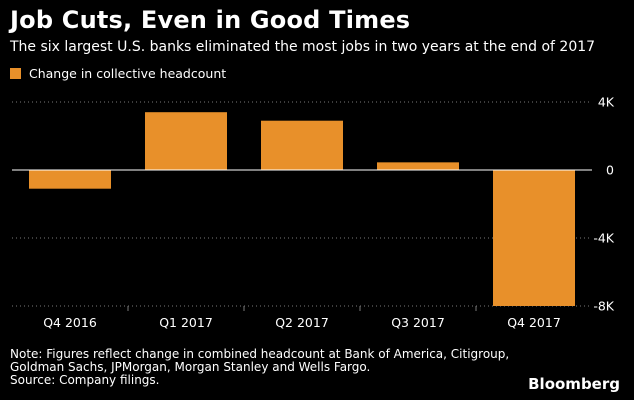 The image size is (634, 400). Describe the element at coordinates (128, 73) in the screenshot. I see `legend-label: Change in collective headcount` at that location.